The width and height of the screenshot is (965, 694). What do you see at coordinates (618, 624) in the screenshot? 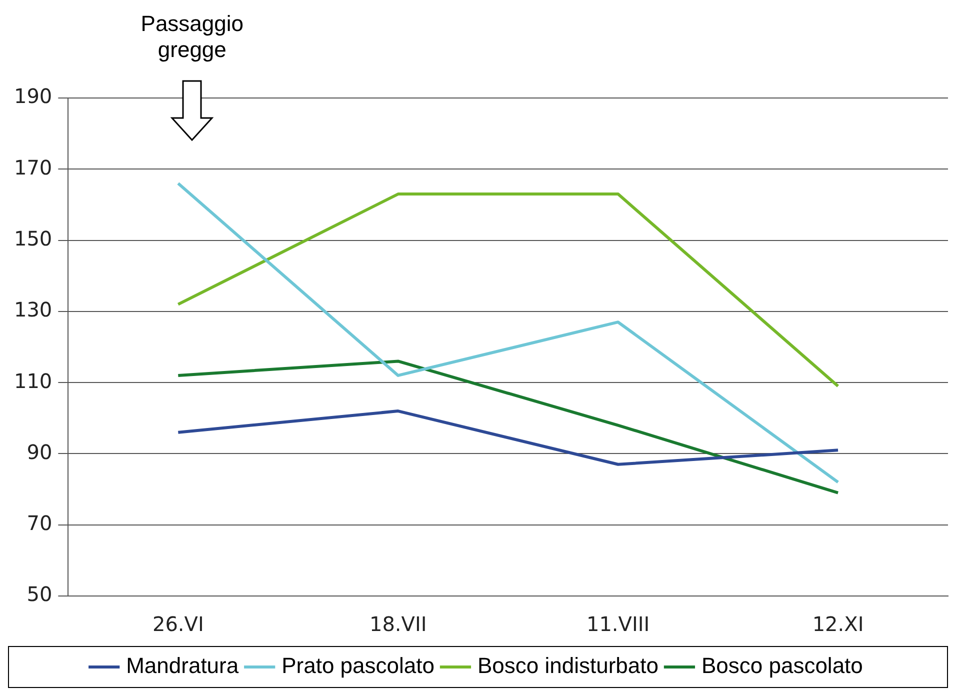
I see `x-tick-label: 11.VIII` at bounding box center [618, 624].